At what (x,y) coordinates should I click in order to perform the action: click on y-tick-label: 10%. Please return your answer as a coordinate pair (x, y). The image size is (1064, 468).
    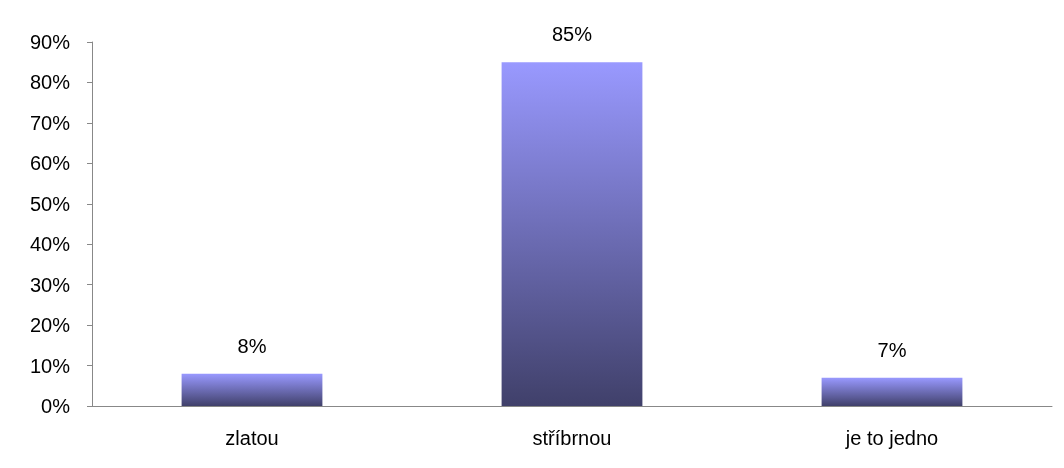
    Looking at the image, I should click on (50, 365).